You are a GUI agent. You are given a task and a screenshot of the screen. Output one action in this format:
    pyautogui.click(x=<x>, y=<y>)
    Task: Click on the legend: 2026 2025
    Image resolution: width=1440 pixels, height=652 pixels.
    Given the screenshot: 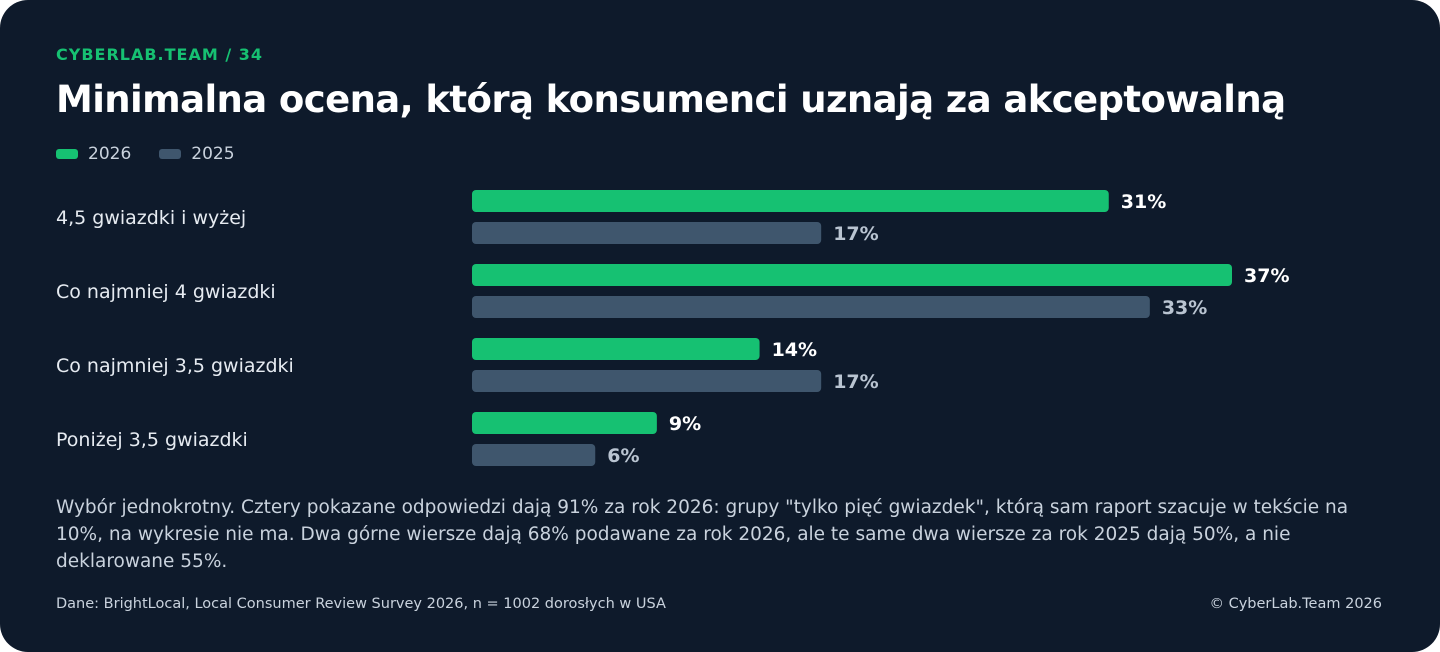 What is the action you would take?
    pyautogui.click(x=145, y=154)
    